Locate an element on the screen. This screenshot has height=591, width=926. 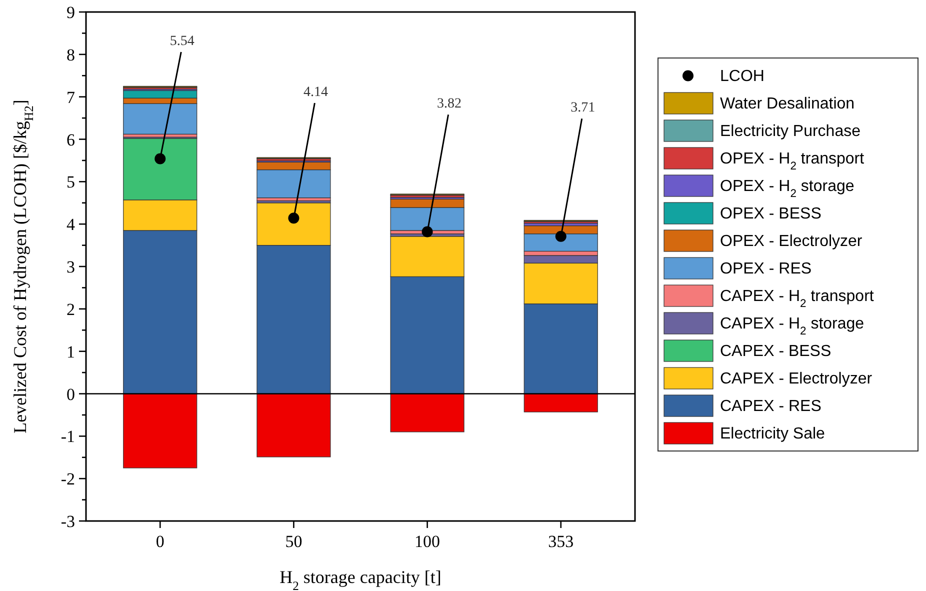
legend-label: Water Desalination is located at coordinates (787, 103).